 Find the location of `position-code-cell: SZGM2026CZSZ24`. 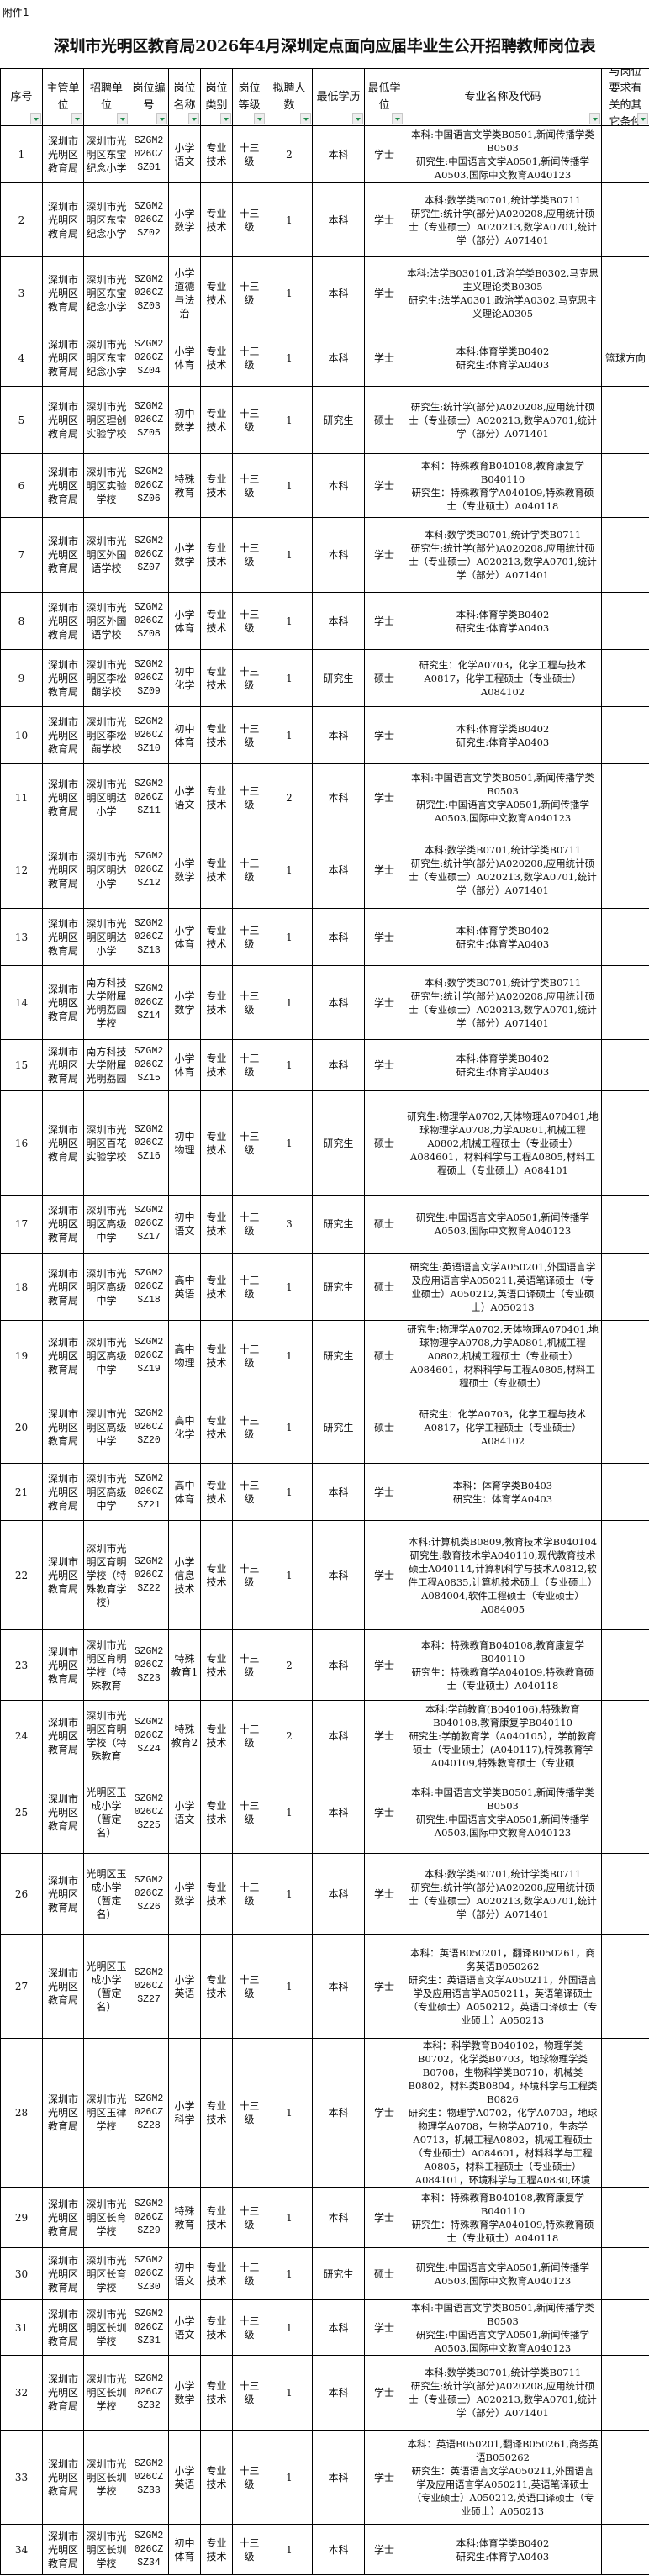

position-code-cell: SZGM2026CZSZ24 is located at coordinates (149, 1736).